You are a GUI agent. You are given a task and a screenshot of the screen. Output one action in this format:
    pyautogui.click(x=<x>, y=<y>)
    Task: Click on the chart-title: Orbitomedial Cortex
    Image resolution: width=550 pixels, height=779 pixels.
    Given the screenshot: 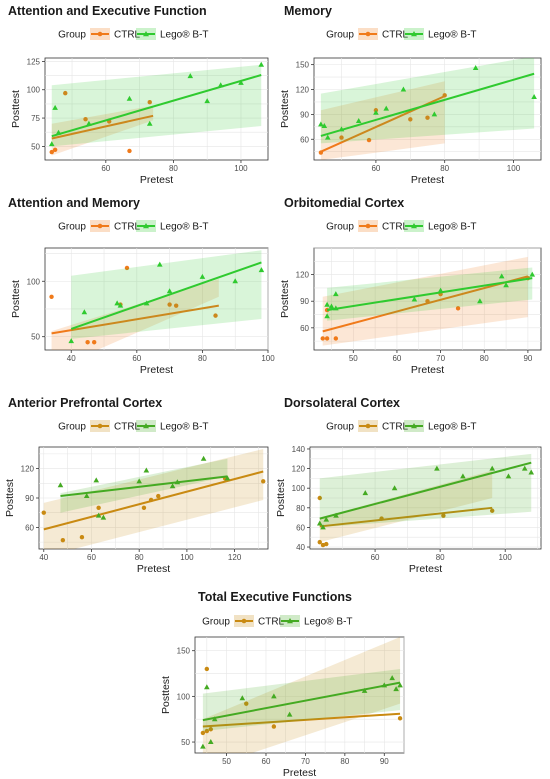 What is the action you would take?
    pyautogui.click(x=344, y=203)
    